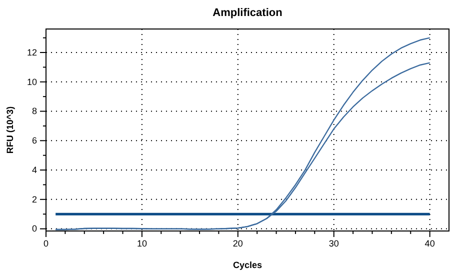  I want to click on x-axis-title: Cycles, so click(247, 265).